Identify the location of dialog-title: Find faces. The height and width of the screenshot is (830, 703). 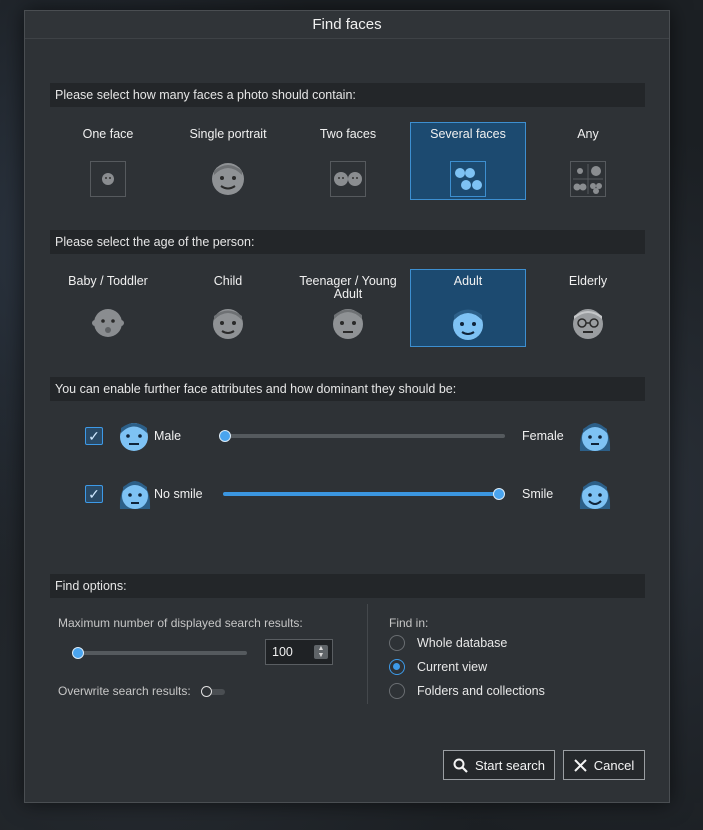
(347, 25).